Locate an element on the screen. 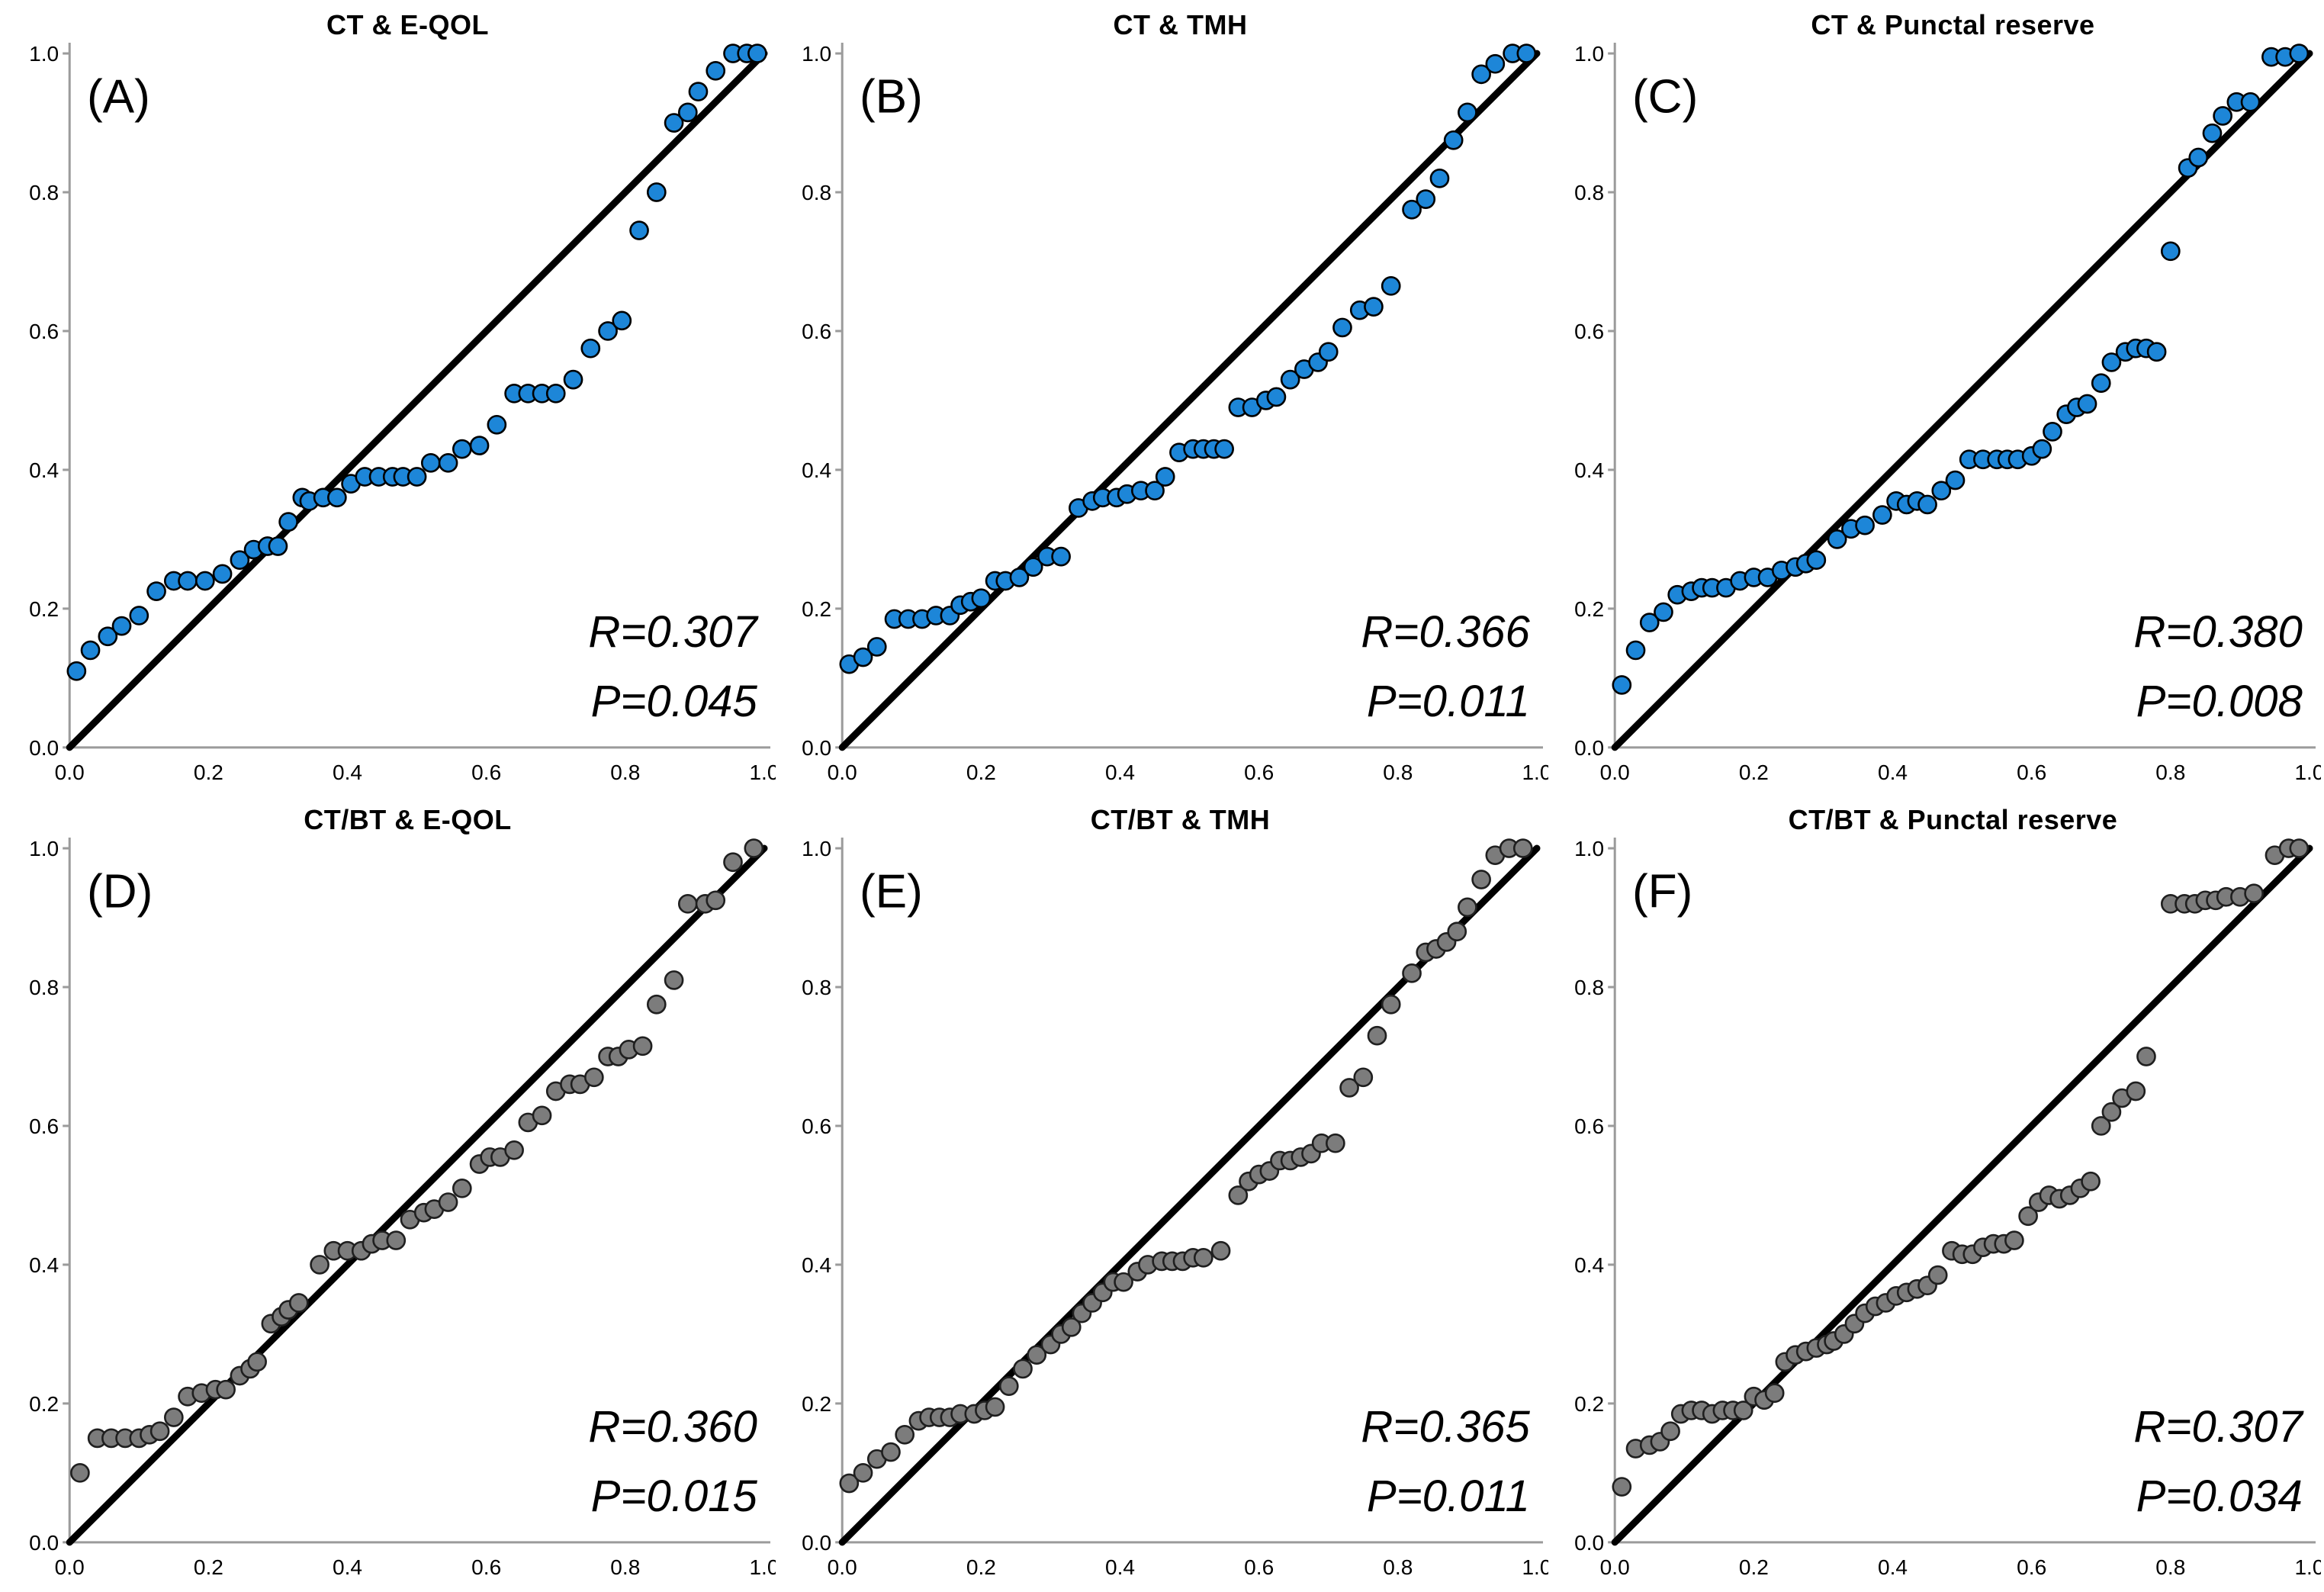 This screenshot has width=2324, height=1592. r-value-label: R=0.366 is located at coordinates (1445, 632).